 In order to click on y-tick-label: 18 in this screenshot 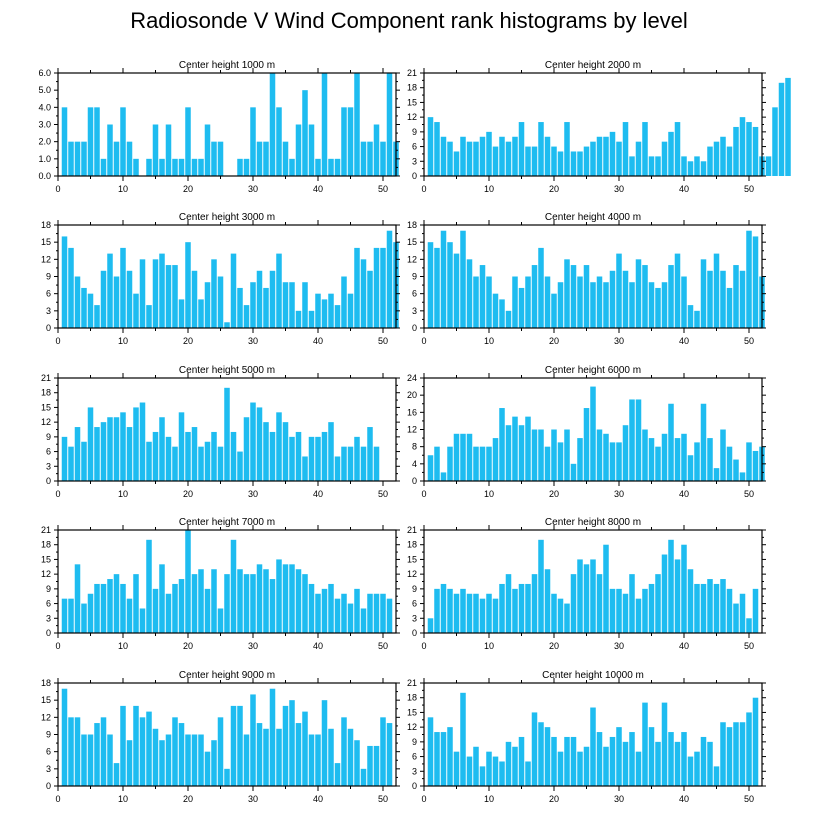, I will do `click(412, 698)`.